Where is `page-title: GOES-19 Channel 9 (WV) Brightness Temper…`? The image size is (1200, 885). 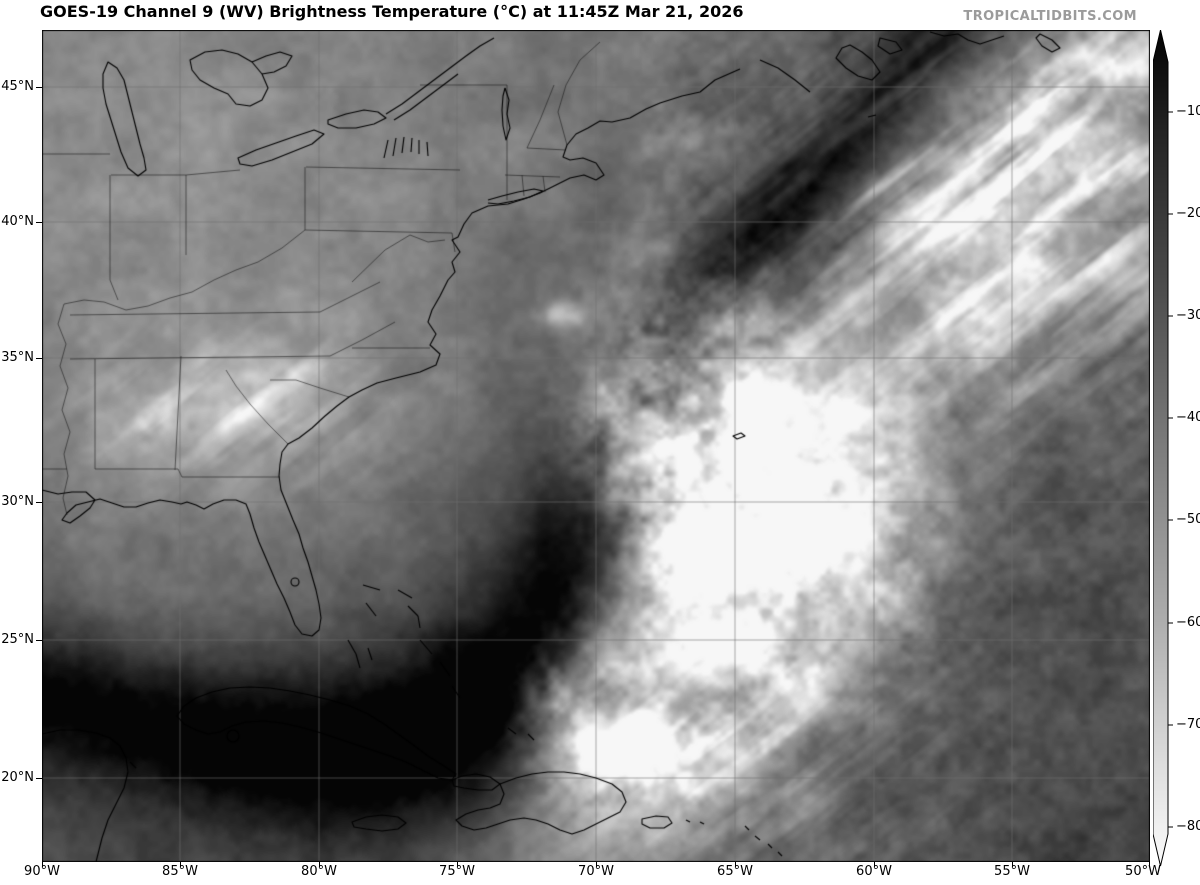
page-title: GOES-19 Channel 9 (WV) Brightness Temper… is located at coordinates (392, 11).